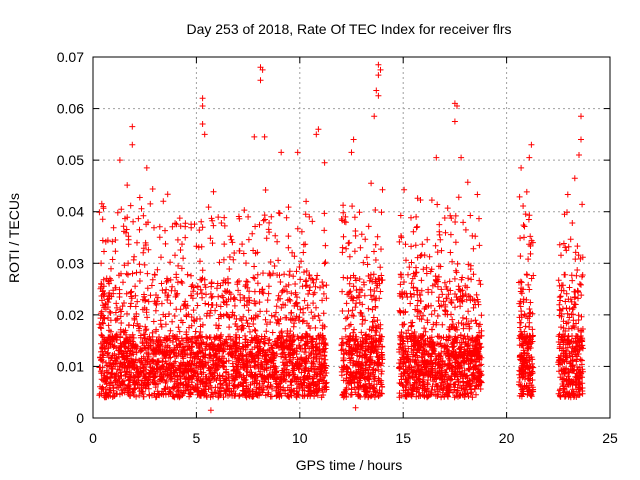 Image resolution: width=640 pixels, height=480 pixels. I want to click on y-tick-label: 0.05, so click(70, 160).